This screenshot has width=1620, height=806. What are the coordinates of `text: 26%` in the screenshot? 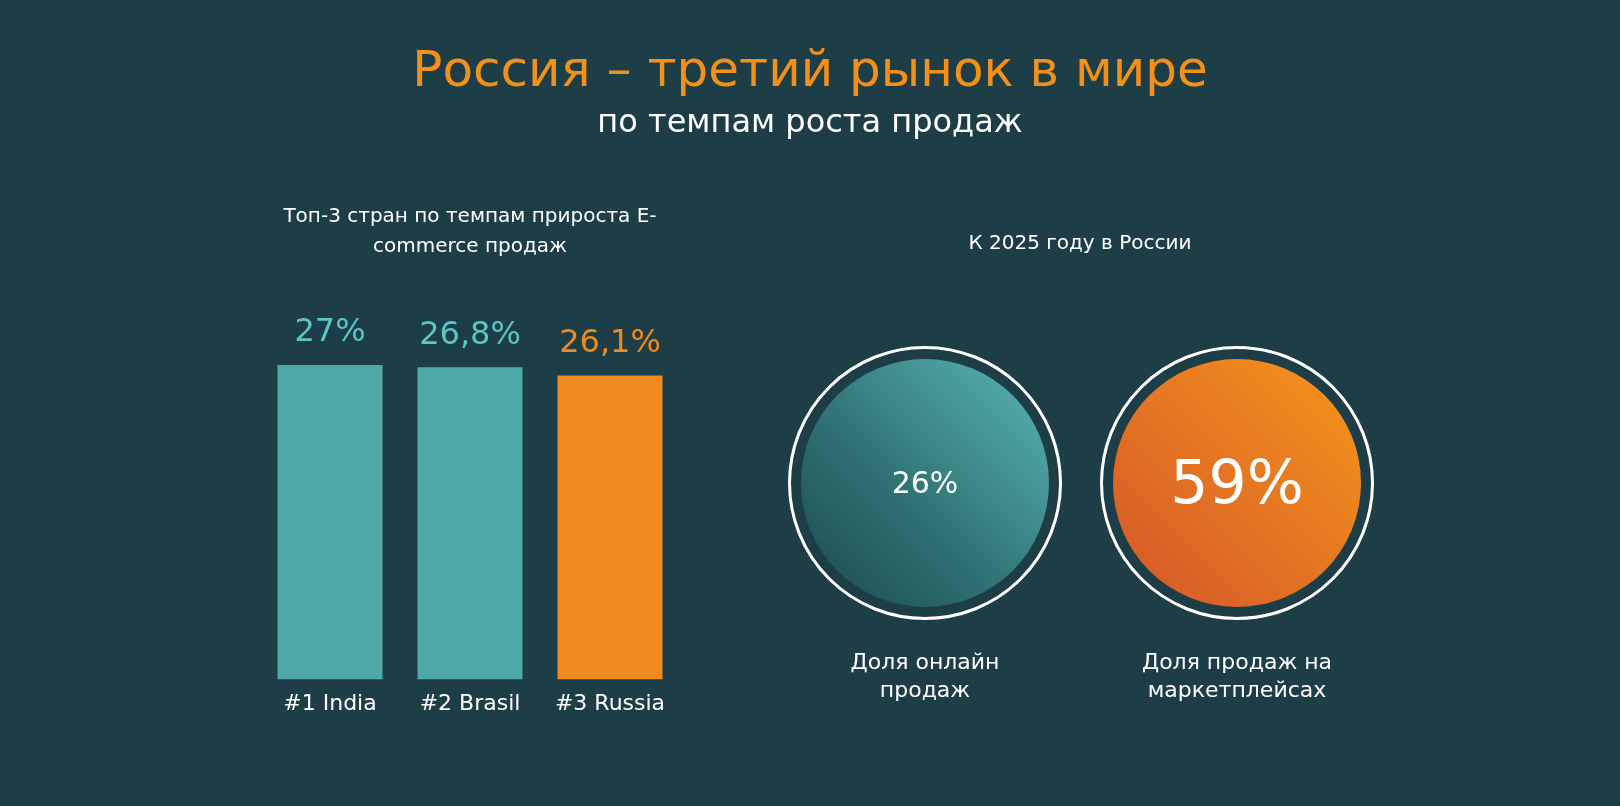 It's located at (925, 482).